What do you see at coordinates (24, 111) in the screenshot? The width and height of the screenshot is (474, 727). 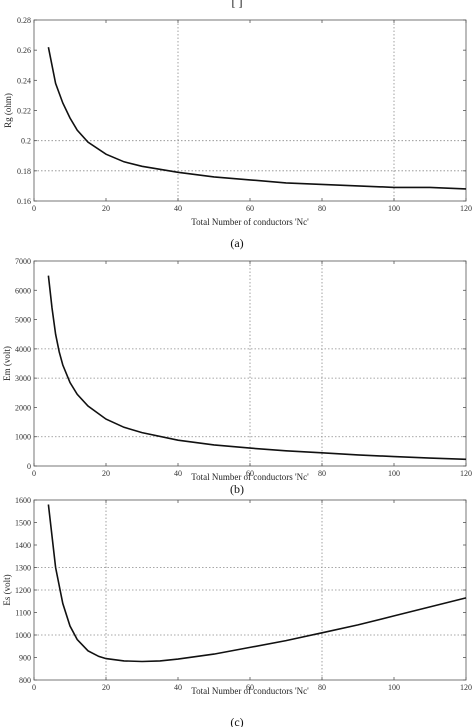 I see `y-tick-label: 0.22` at bounding box center [24, 111].